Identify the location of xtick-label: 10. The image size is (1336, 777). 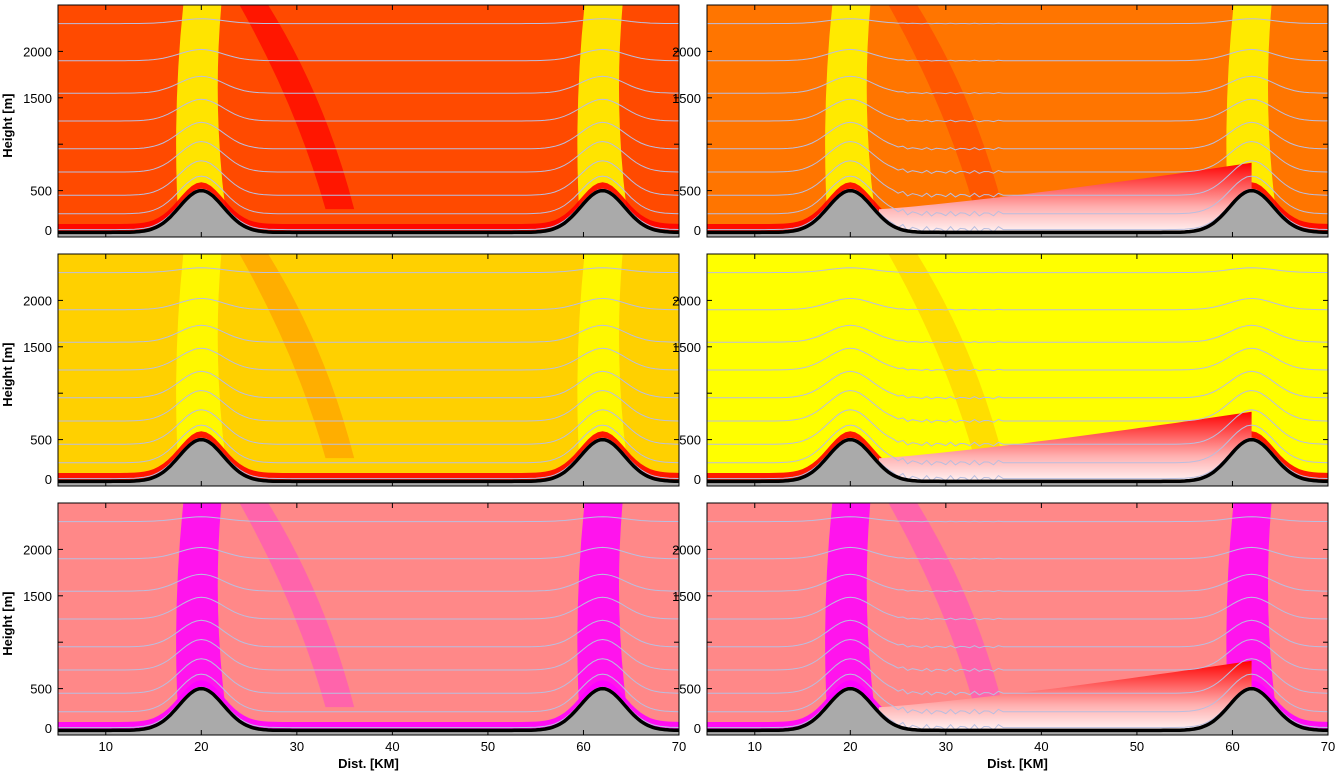
(106, 746).